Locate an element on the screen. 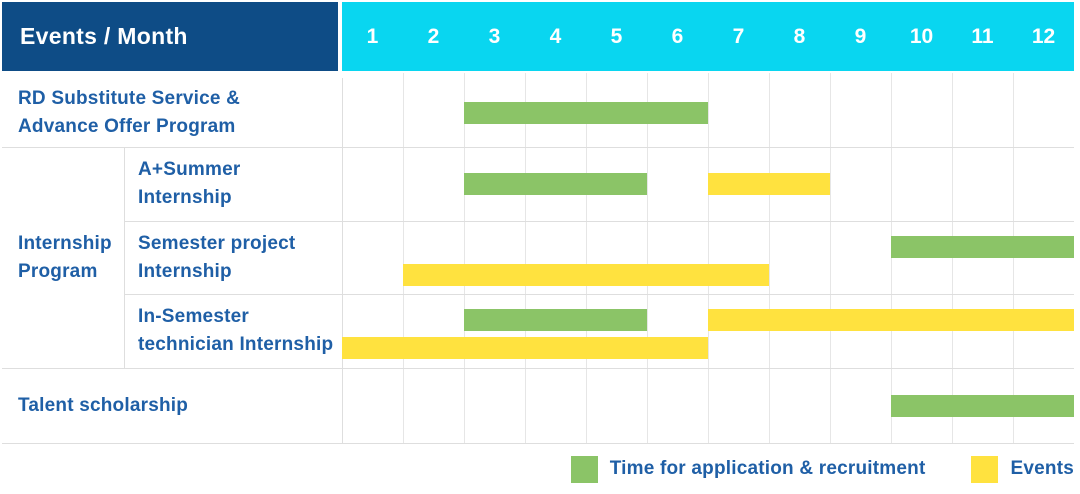 This screenshot has height=494, width=1080. month-label-6: 6 is located at coordinates (677, 36).